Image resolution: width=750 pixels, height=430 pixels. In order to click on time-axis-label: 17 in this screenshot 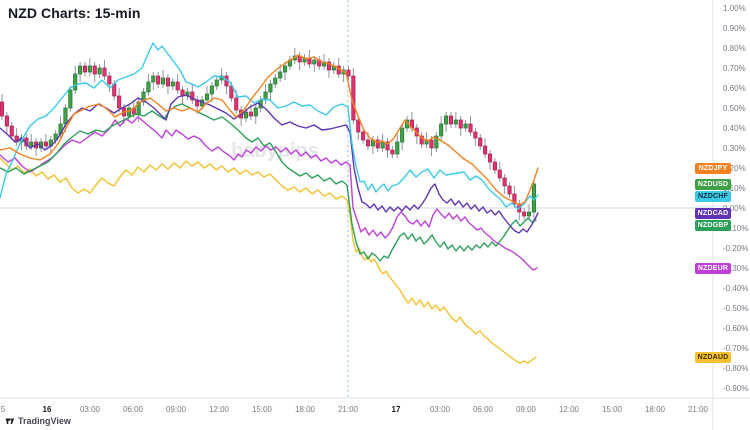, I will do `click(396, 409)`.